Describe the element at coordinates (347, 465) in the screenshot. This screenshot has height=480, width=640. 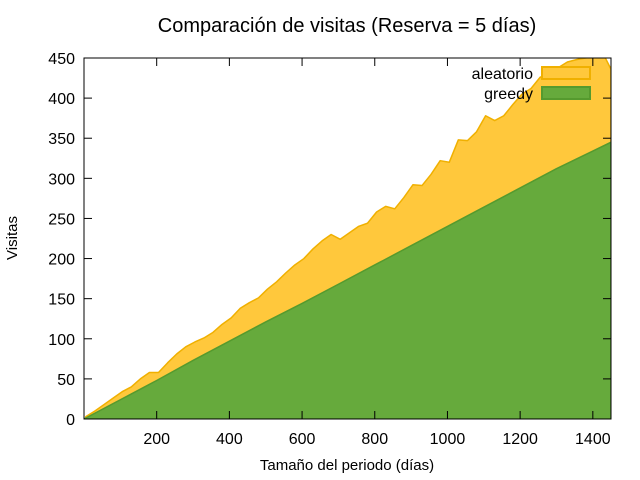
I see `x-axis-label: Tamaño del periodo (días)` at that location.